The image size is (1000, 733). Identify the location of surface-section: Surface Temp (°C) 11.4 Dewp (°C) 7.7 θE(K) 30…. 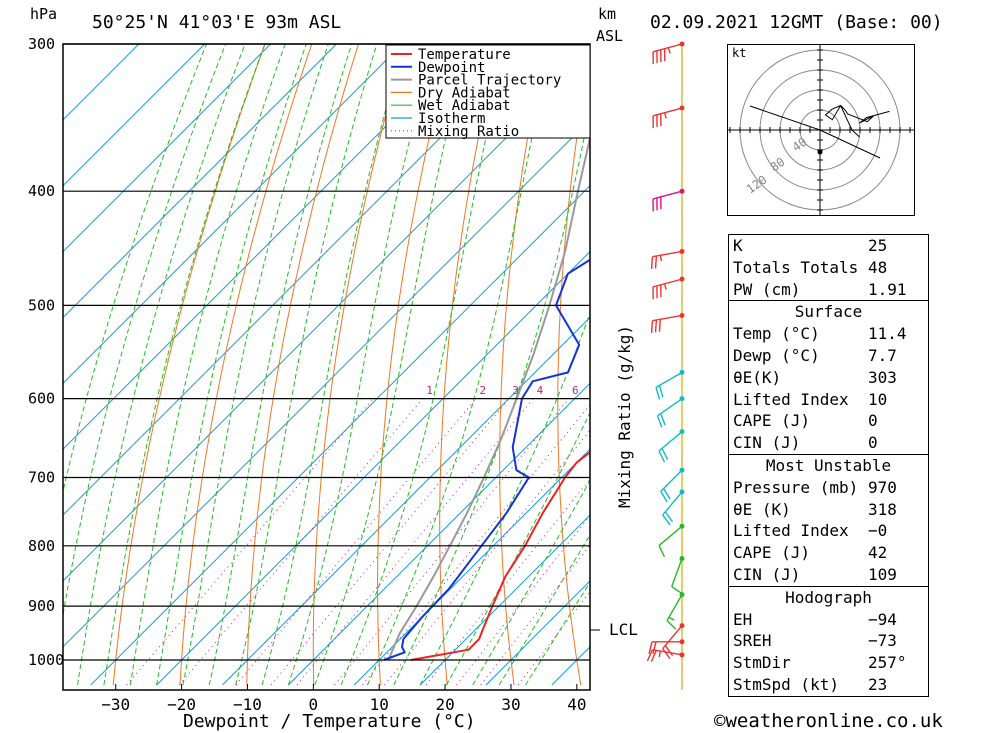
(828, 377).